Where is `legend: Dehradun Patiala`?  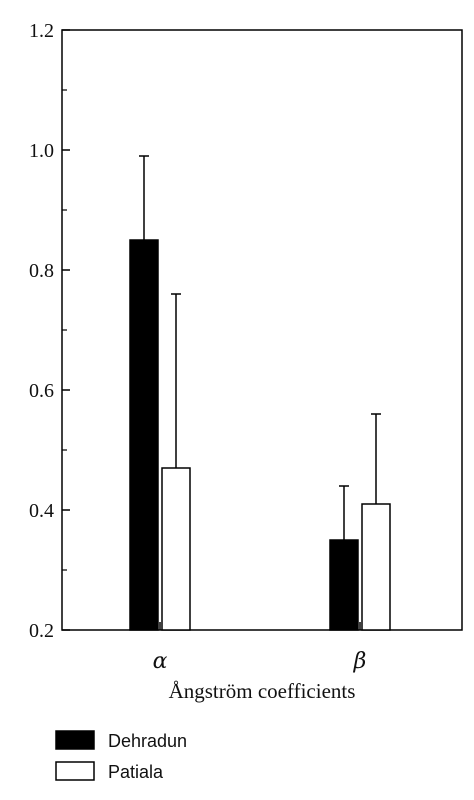 legend: Dehradun Patiala is located at coordinates (121, 756).